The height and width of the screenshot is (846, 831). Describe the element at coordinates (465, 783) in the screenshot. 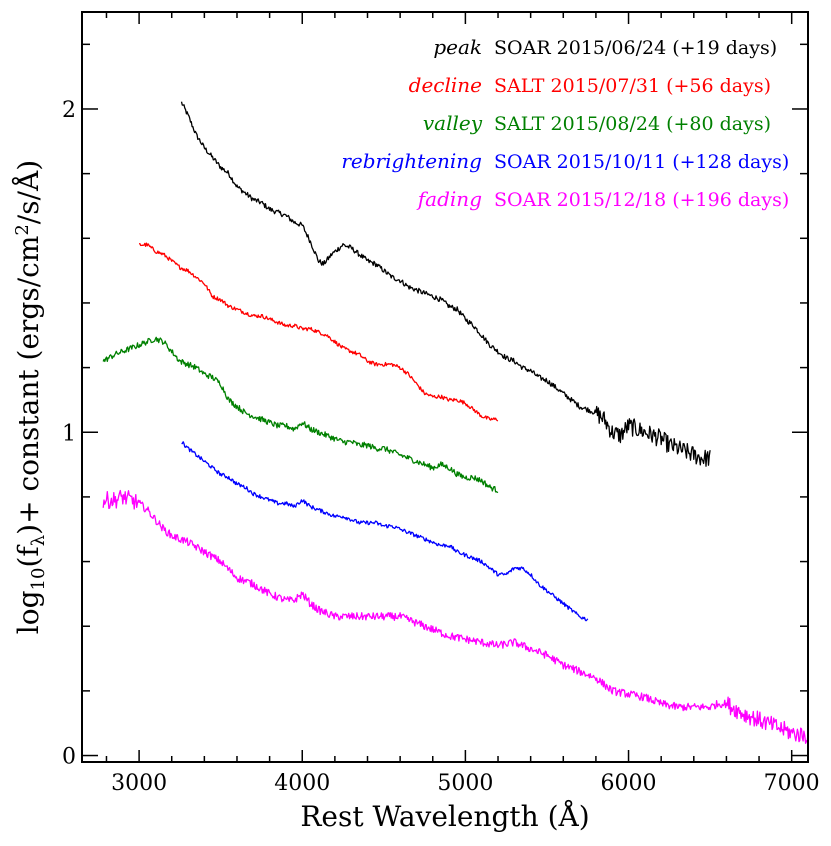

I see `x-tick-label: 5000` at that location.